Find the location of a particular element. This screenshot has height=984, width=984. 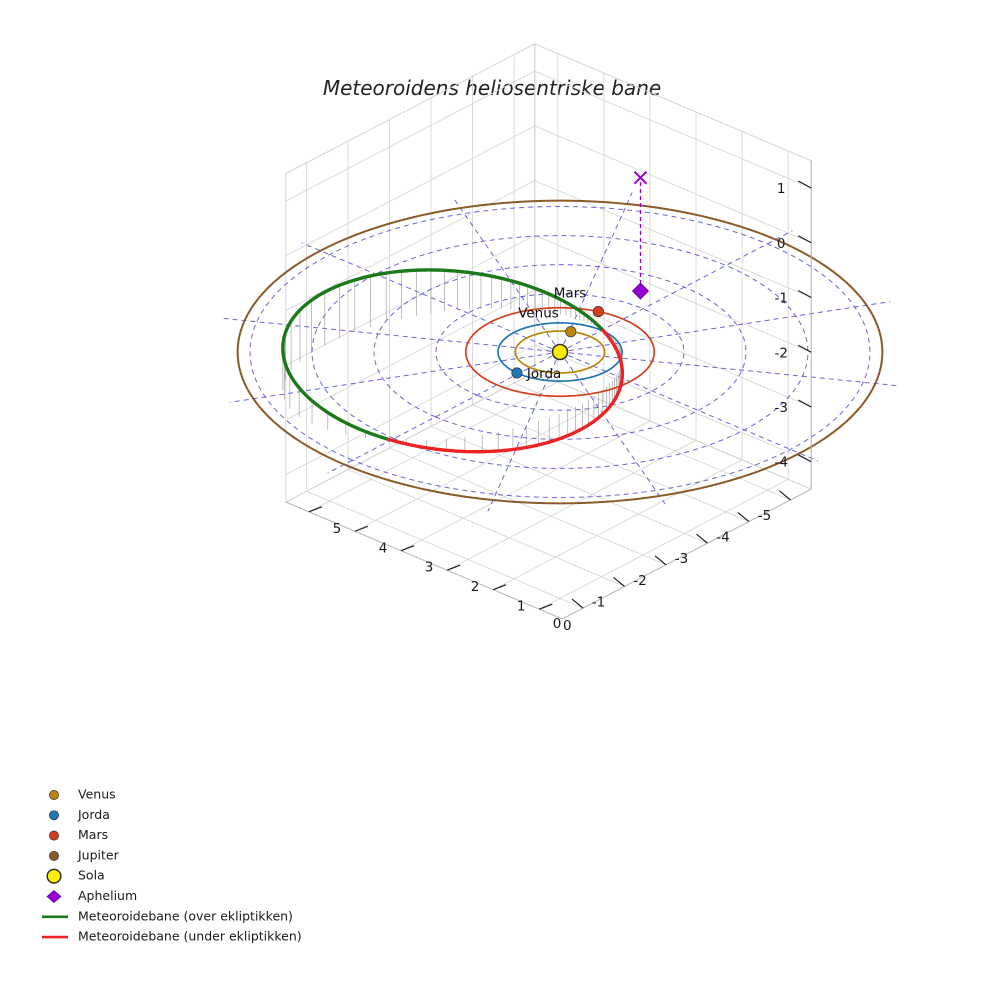

legend-item-jupiter: Jupiter is located at coordinates (84, 854).